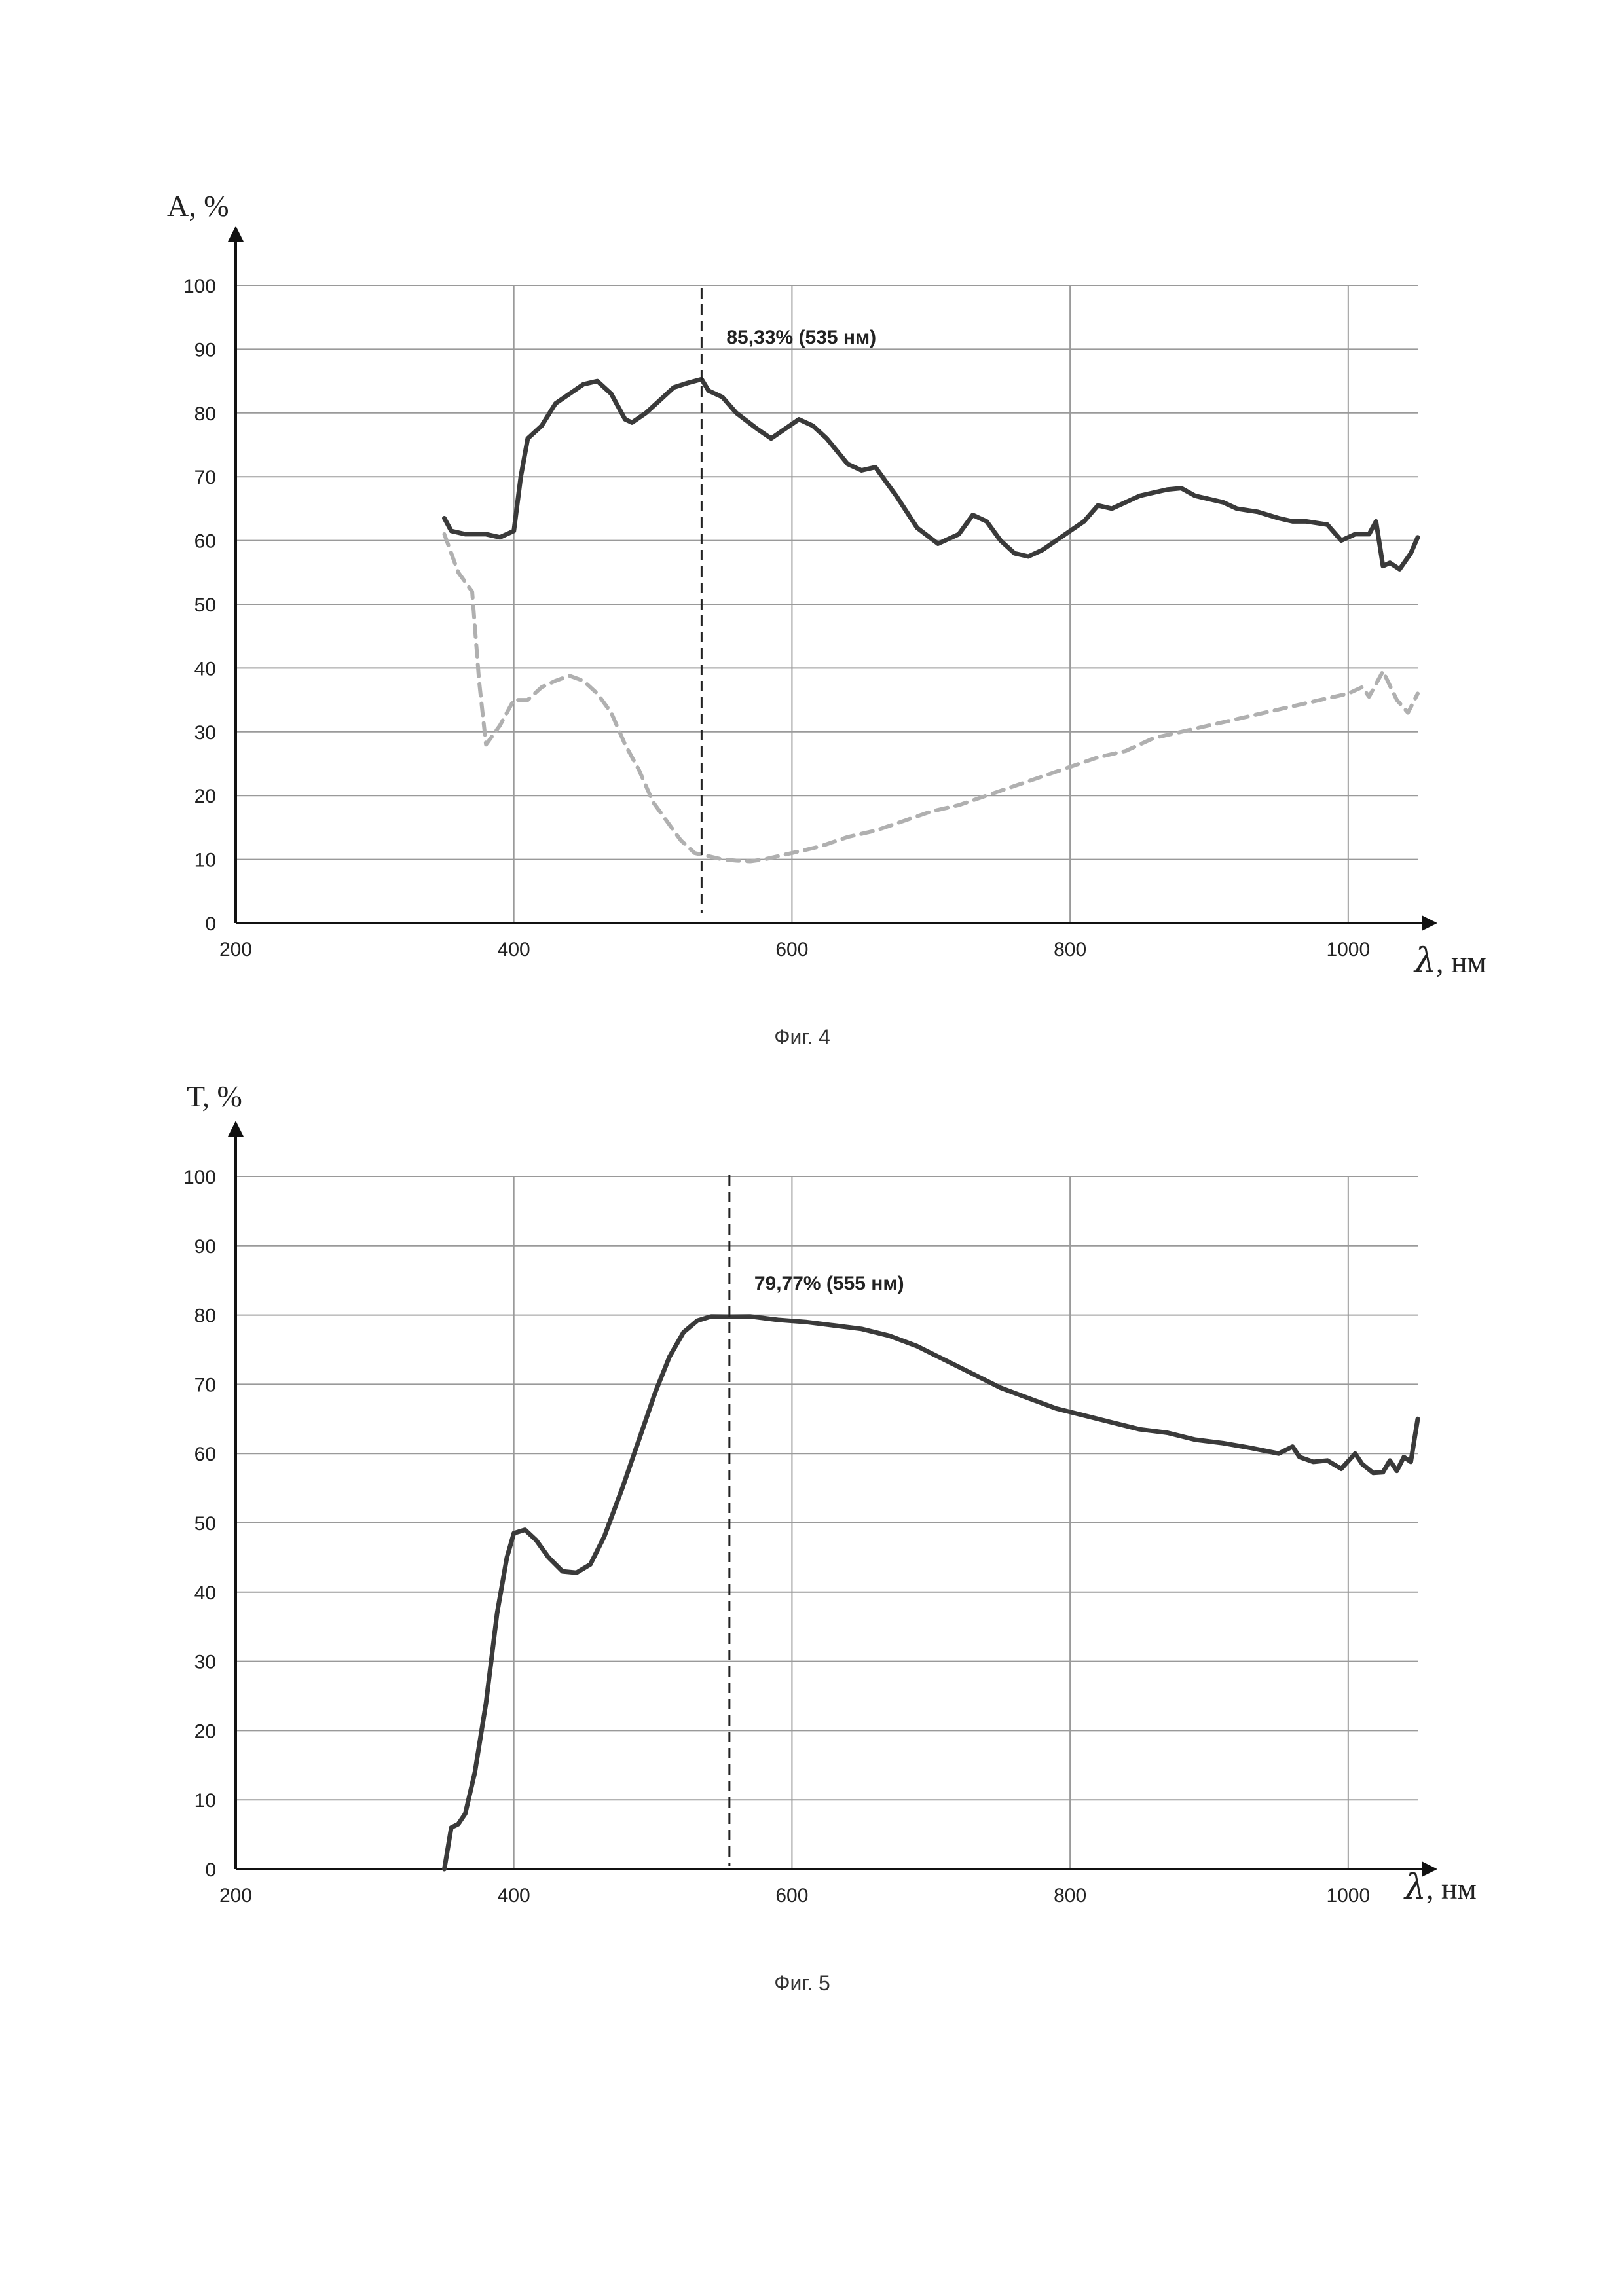 This screenshot has height=2296, width=1624. I want to click on y-axis-title: А, %, so click(198, 206).